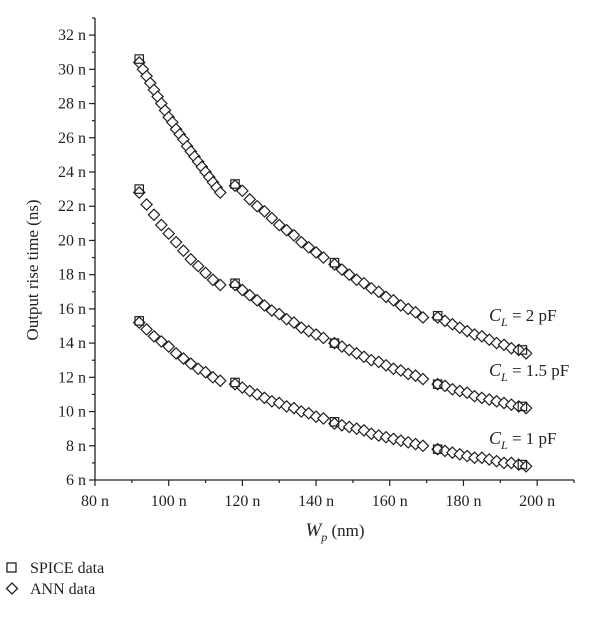  Describe the element at coordinates (32, 269) in the screenshot. I see `y-axis-title: Output rise time (ns)` at that location.